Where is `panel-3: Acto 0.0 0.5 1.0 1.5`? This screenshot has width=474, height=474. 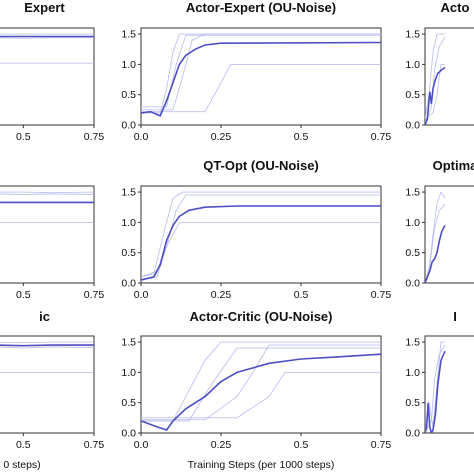 panel-3: Acto 0.0 0.5 1.0 1.5 is located at coordinates (439, 66).